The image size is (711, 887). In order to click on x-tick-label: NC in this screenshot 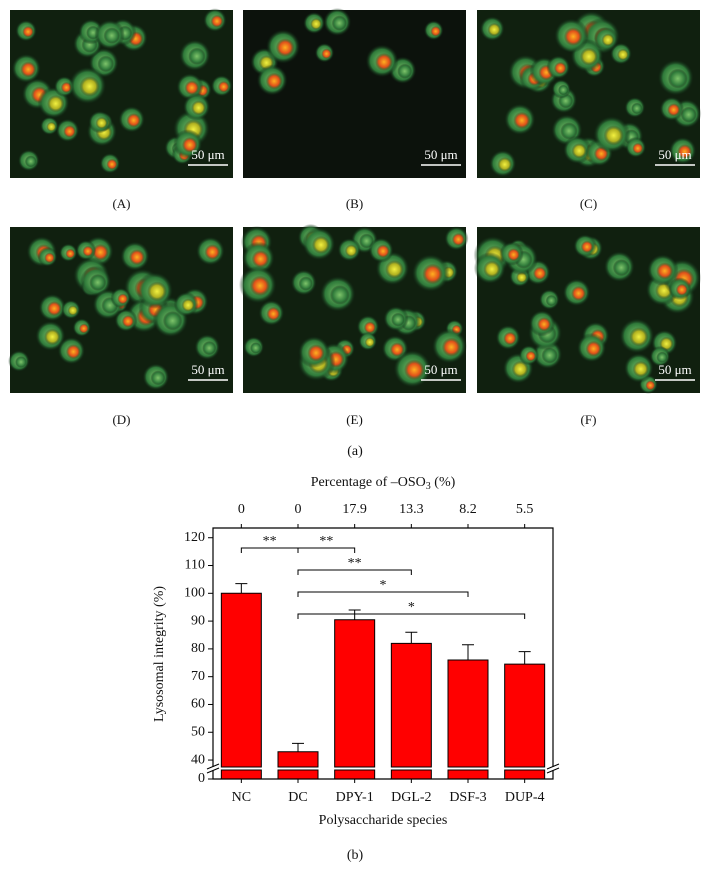, I will do `click(241, 797)`.